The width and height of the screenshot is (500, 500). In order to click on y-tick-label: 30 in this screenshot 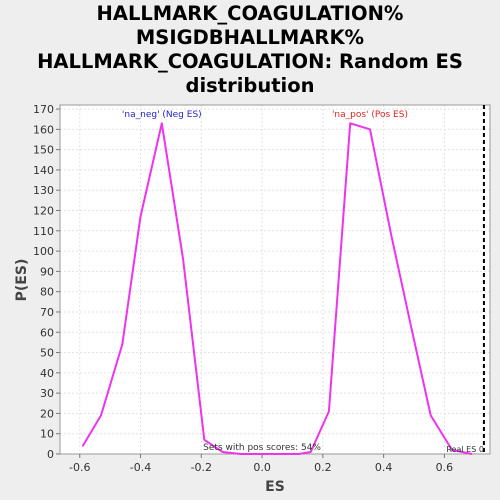, I will do `click(47, 393)`.